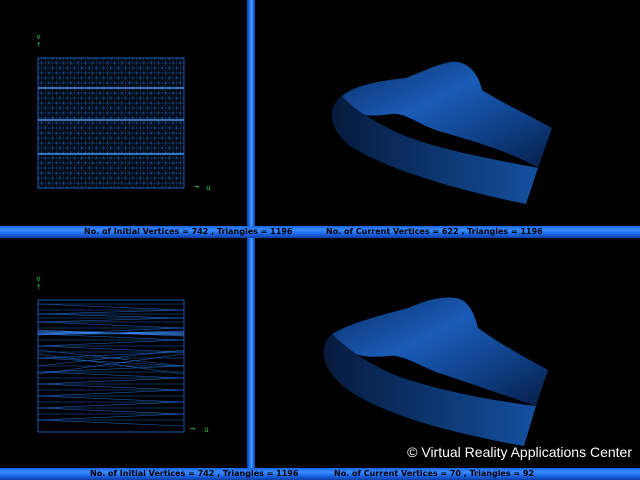 The image size is (640, 480). What do you see at coordinates (251, 113) in the screenshot?
I see `vertical-divider-top` at bounding box center [251, 113].